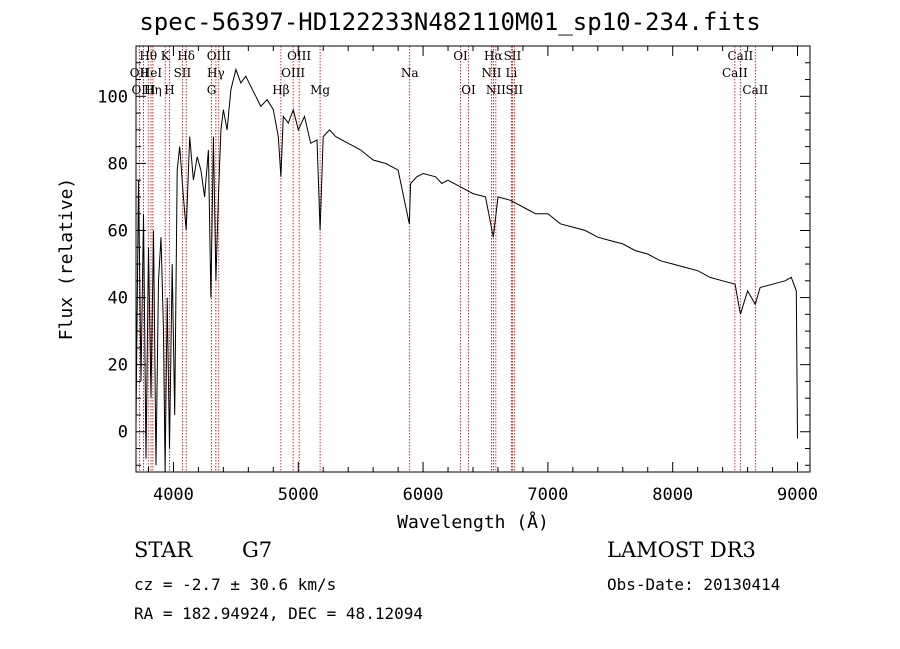 The width and height of the screenshot is (900, 649). Describe the element at coordinates (151, 73) in the screenshot. I see `line-label-3: HeI` at that location.